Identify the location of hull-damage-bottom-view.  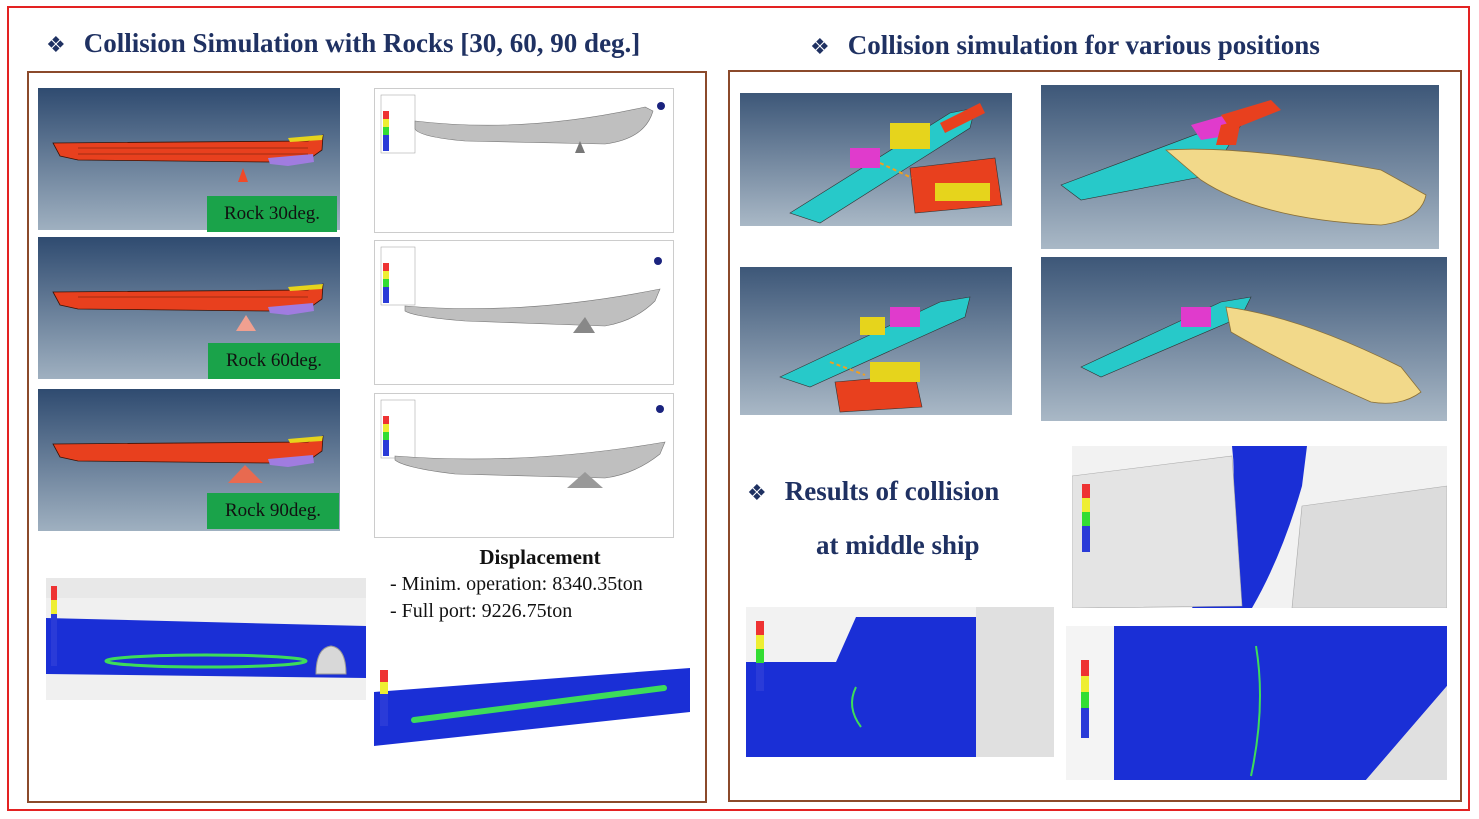
(206, 639).